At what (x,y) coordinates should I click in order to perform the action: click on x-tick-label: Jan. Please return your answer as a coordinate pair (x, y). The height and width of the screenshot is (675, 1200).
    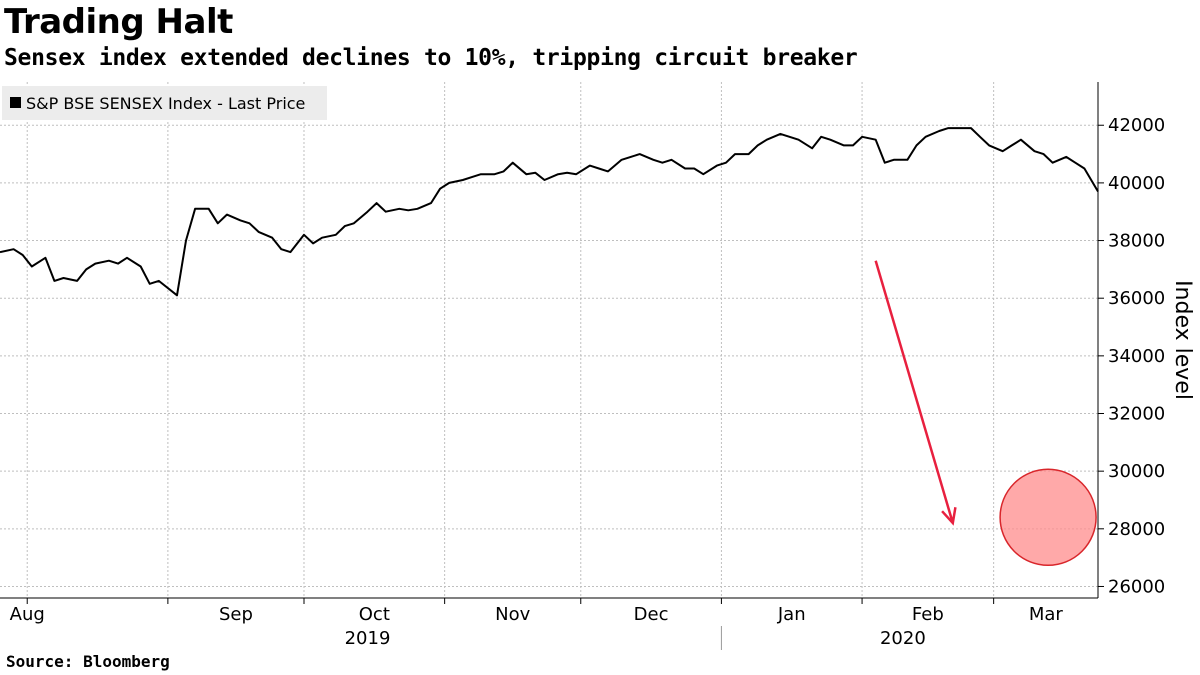
    Looking at the image, I should click on (791, 614).